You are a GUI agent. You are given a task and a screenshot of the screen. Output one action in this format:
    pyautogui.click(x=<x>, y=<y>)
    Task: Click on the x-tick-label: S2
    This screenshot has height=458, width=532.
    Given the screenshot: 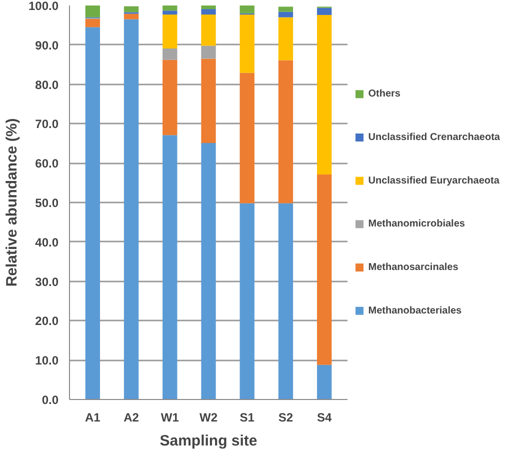 What is the action you would take?
    pyautogui.click(x=286, y=417)
    